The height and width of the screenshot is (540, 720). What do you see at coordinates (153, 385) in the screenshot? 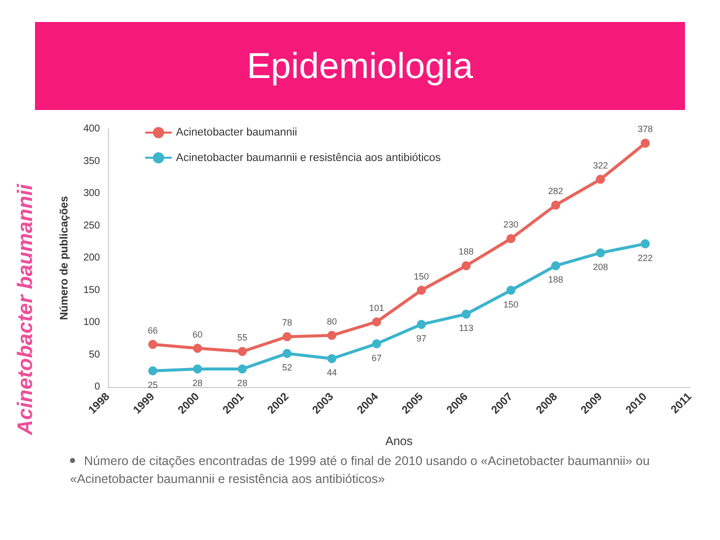
I see `data-label: 25` at bounding box center [153, 385].